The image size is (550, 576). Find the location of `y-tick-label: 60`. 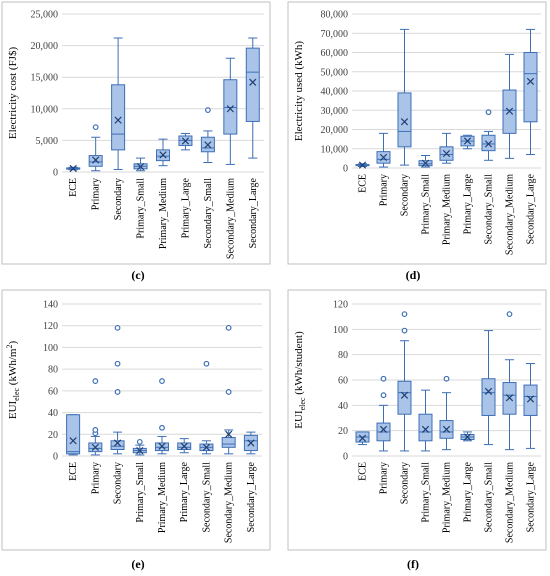

y-tick-label: 60 is located at coordinates (53, 391).